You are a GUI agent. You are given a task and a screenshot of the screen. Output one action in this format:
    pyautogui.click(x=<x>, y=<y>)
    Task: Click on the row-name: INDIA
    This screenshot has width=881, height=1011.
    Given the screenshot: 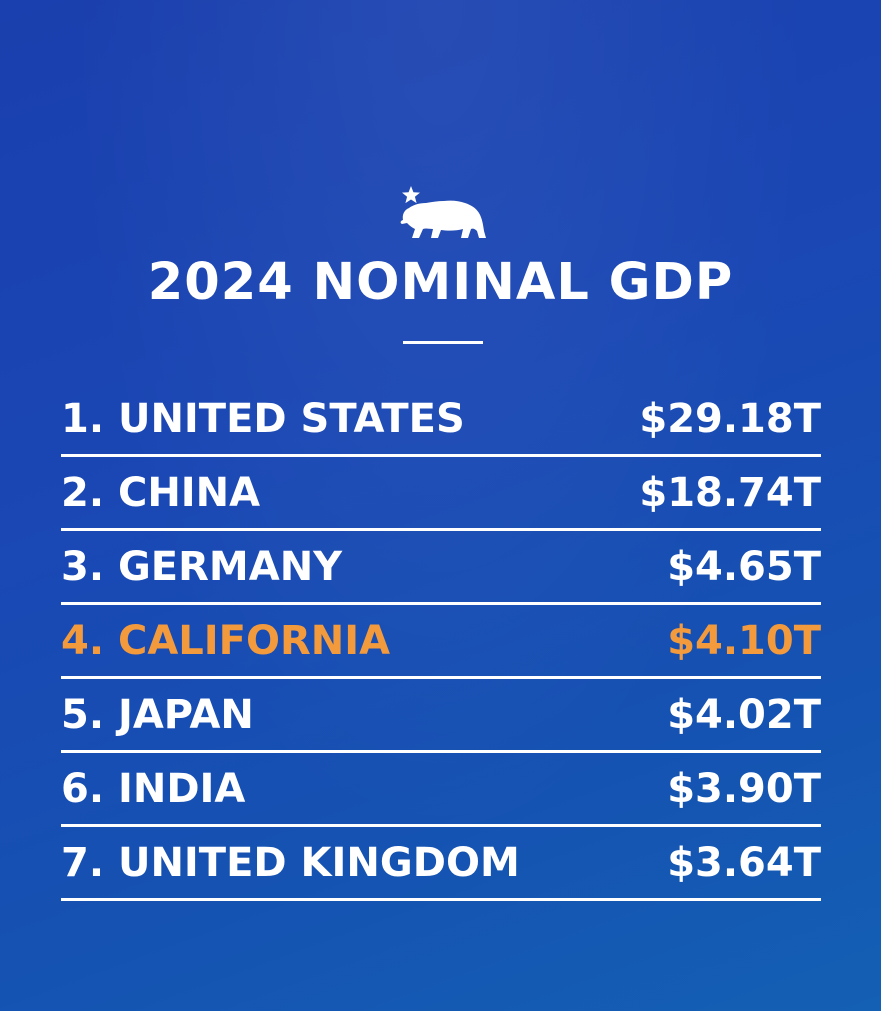 What is the action you would take?
    pyautogui.click(x=181, y=789)
    